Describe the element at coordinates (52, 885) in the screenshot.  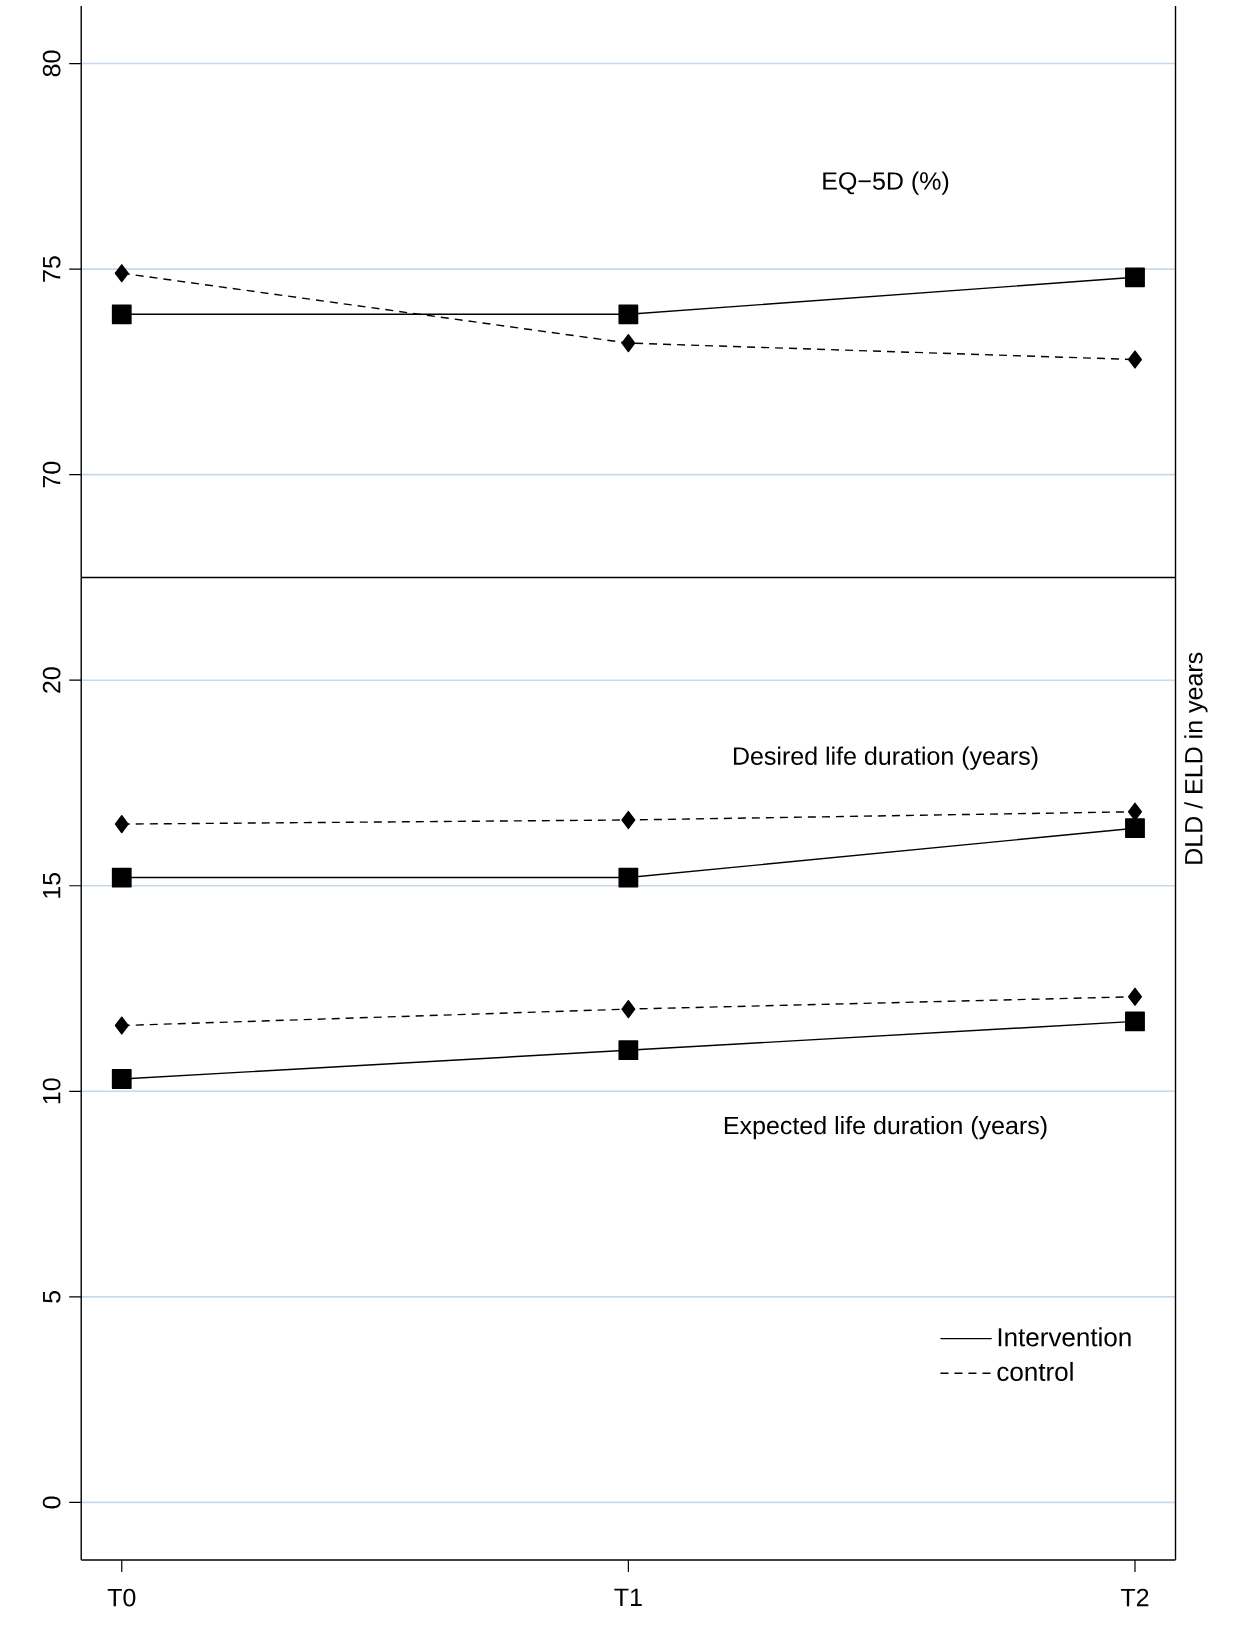
I see `y-tick-label: 15` at that location.